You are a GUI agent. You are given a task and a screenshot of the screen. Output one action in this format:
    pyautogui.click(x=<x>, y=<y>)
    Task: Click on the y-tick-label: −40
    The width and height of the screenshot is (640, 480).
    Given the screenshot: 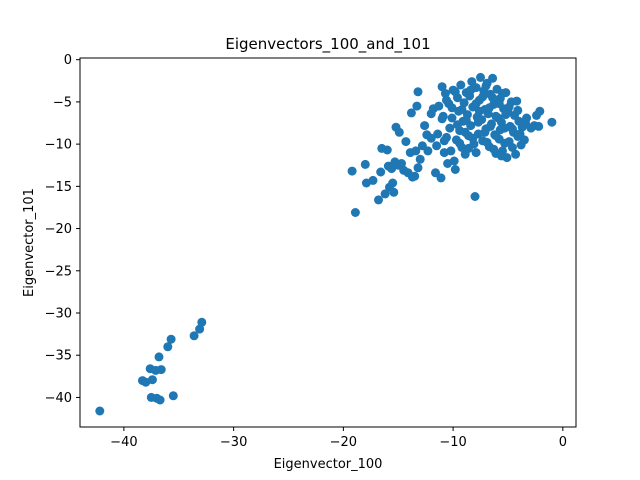 What is the action you would take?
    pyautogui.click(x=58, y=398)
    